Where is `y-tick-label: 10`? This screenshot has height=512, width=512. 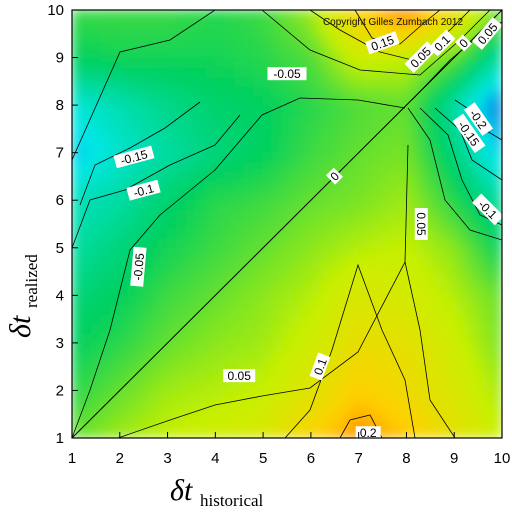
y-tick-label: 10 is located at coordinates (55, 10).